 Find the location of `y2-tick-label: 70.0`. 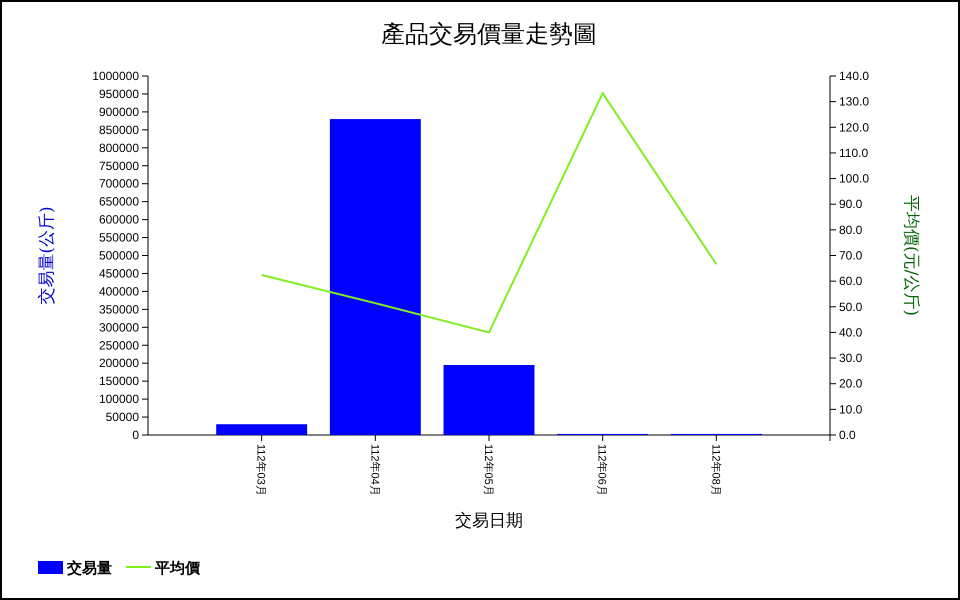

y2-tick-label: 70.0 is located at coordinates (851, 255).